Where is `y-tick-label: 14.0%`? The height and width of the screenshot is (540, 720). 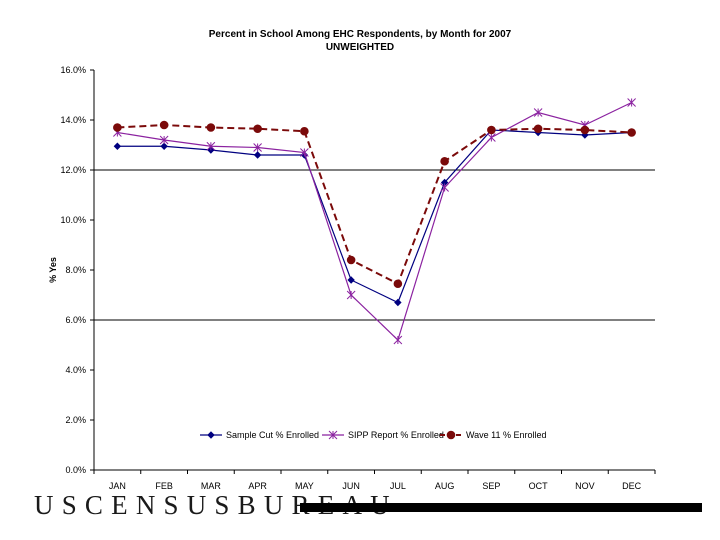
y-tick-label: 14.0% is located at coordinates (73, 120).